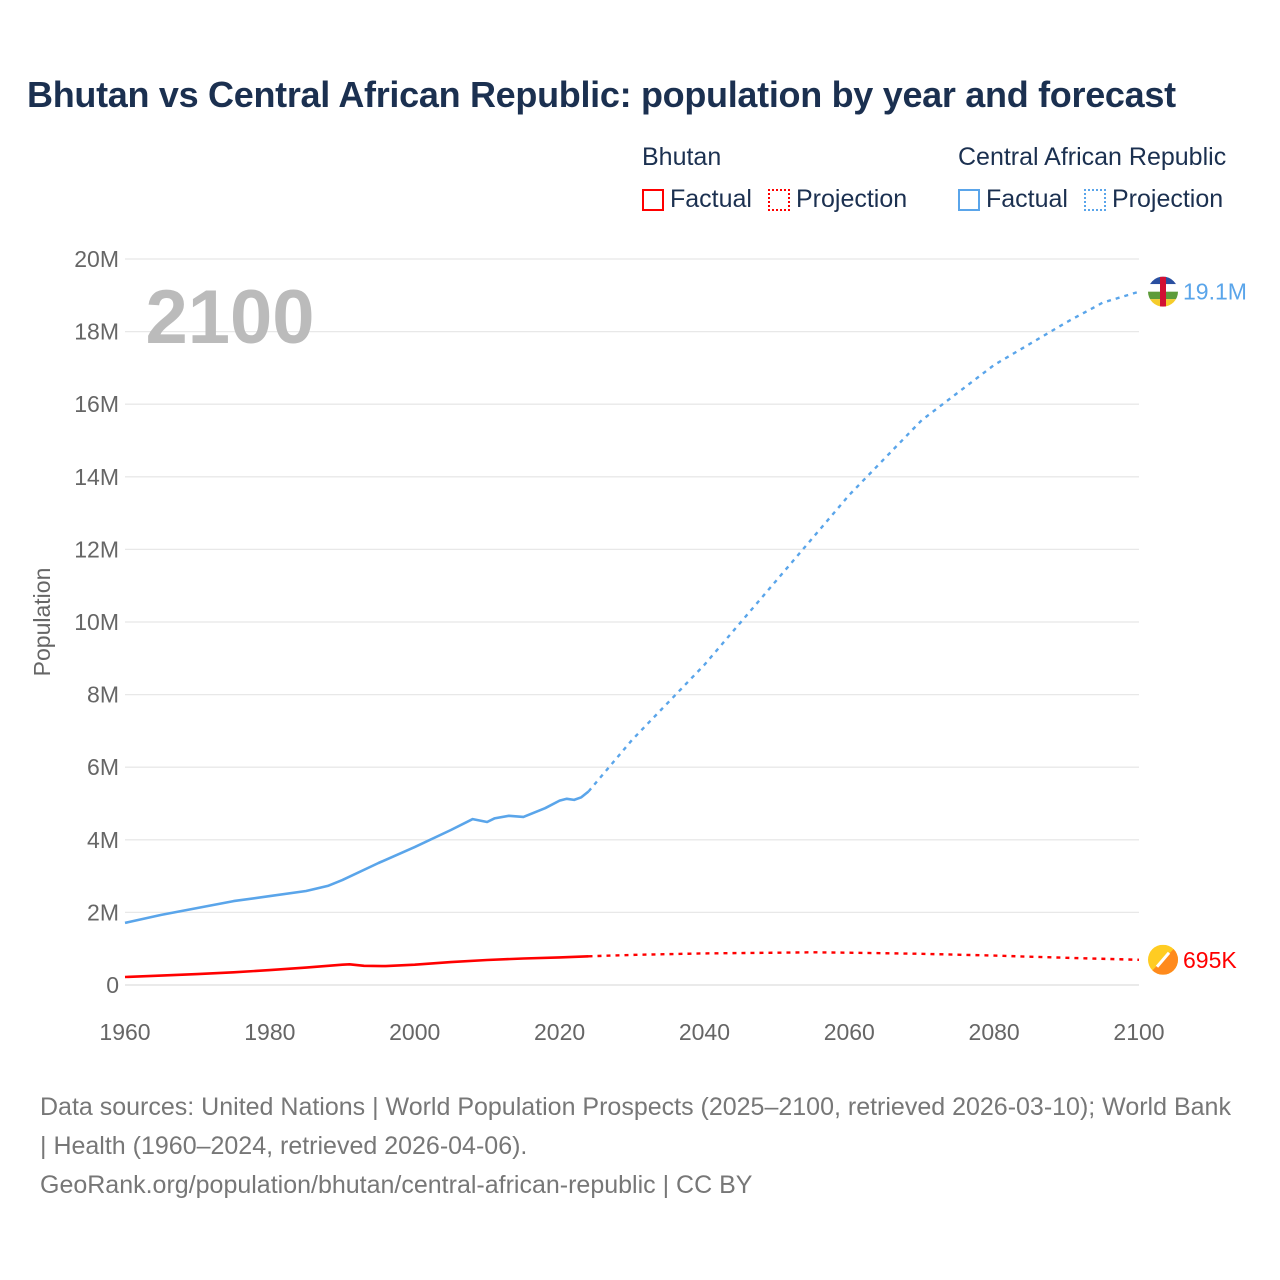 Image resolution: width=1280 pixels, height=1280 pixels. Describe the element at coordinates (1210, 960) in the screenshot. I see `bhutan-end-label: 695K` at that location.